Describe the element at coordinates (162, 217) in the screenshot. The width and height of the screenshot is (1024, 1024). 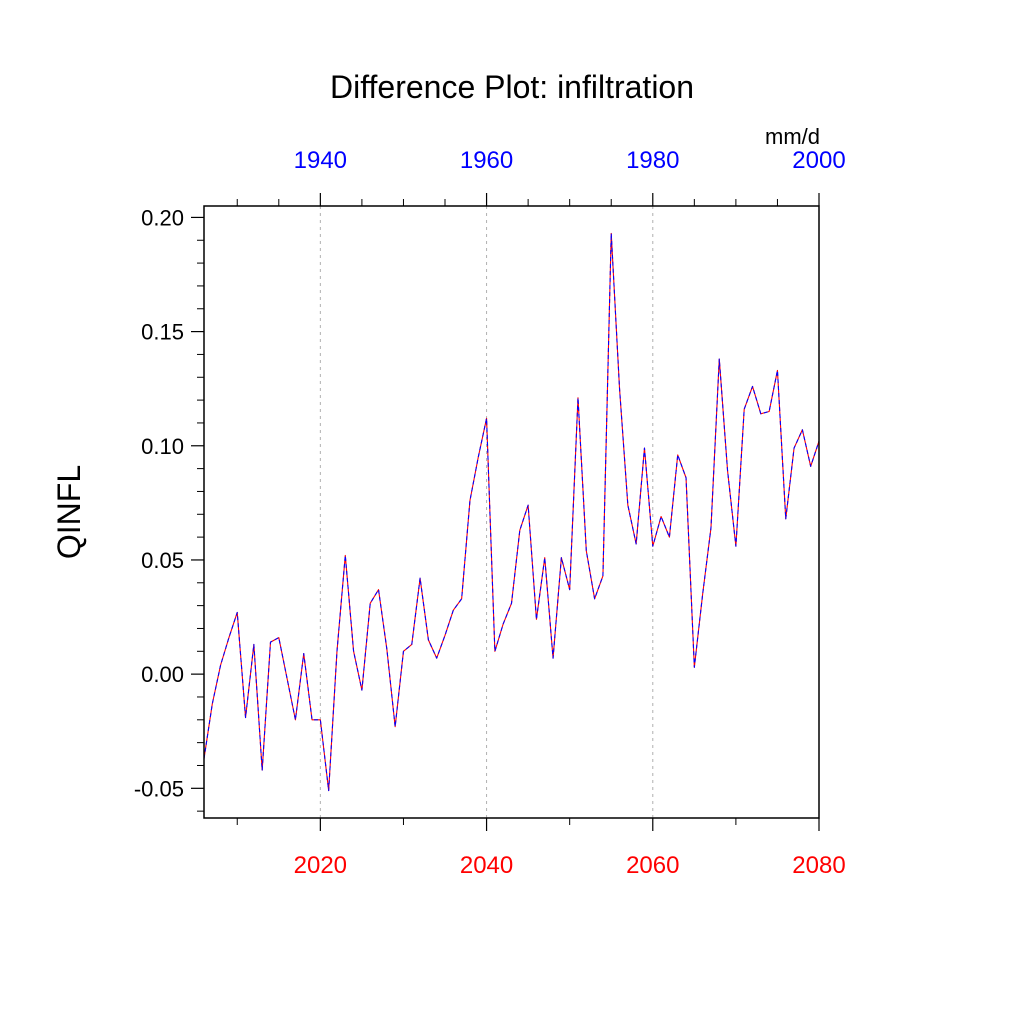
I see `y-tick-label: 0.20` at that location.